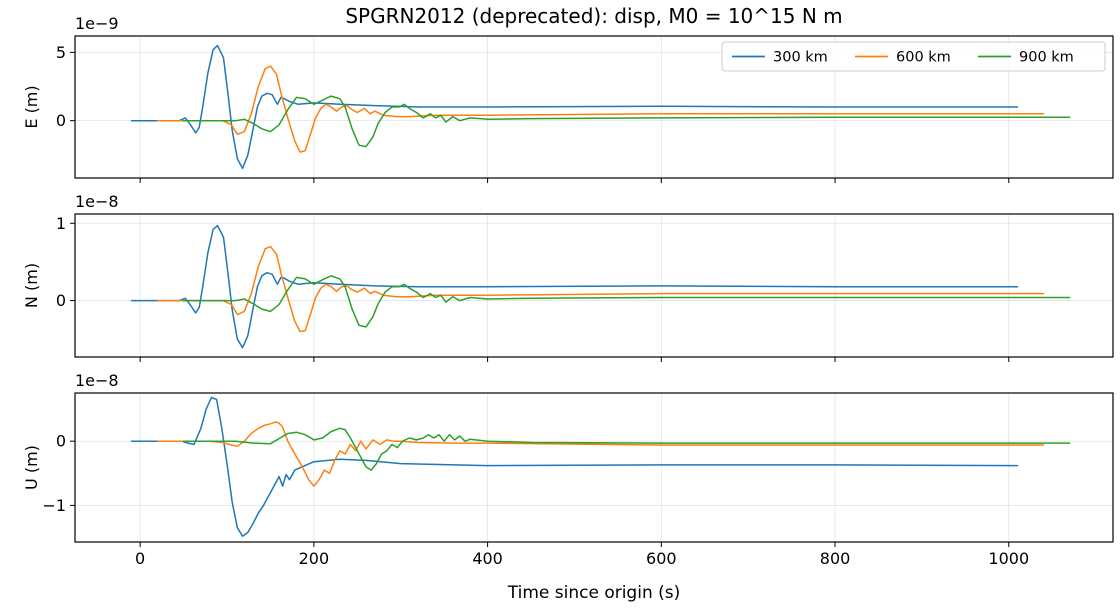 The image size is (1120, 609). Describe the element at coordinates (97, 23) in the screenshot. I see `y-offset-label: 1e−9` at that location.